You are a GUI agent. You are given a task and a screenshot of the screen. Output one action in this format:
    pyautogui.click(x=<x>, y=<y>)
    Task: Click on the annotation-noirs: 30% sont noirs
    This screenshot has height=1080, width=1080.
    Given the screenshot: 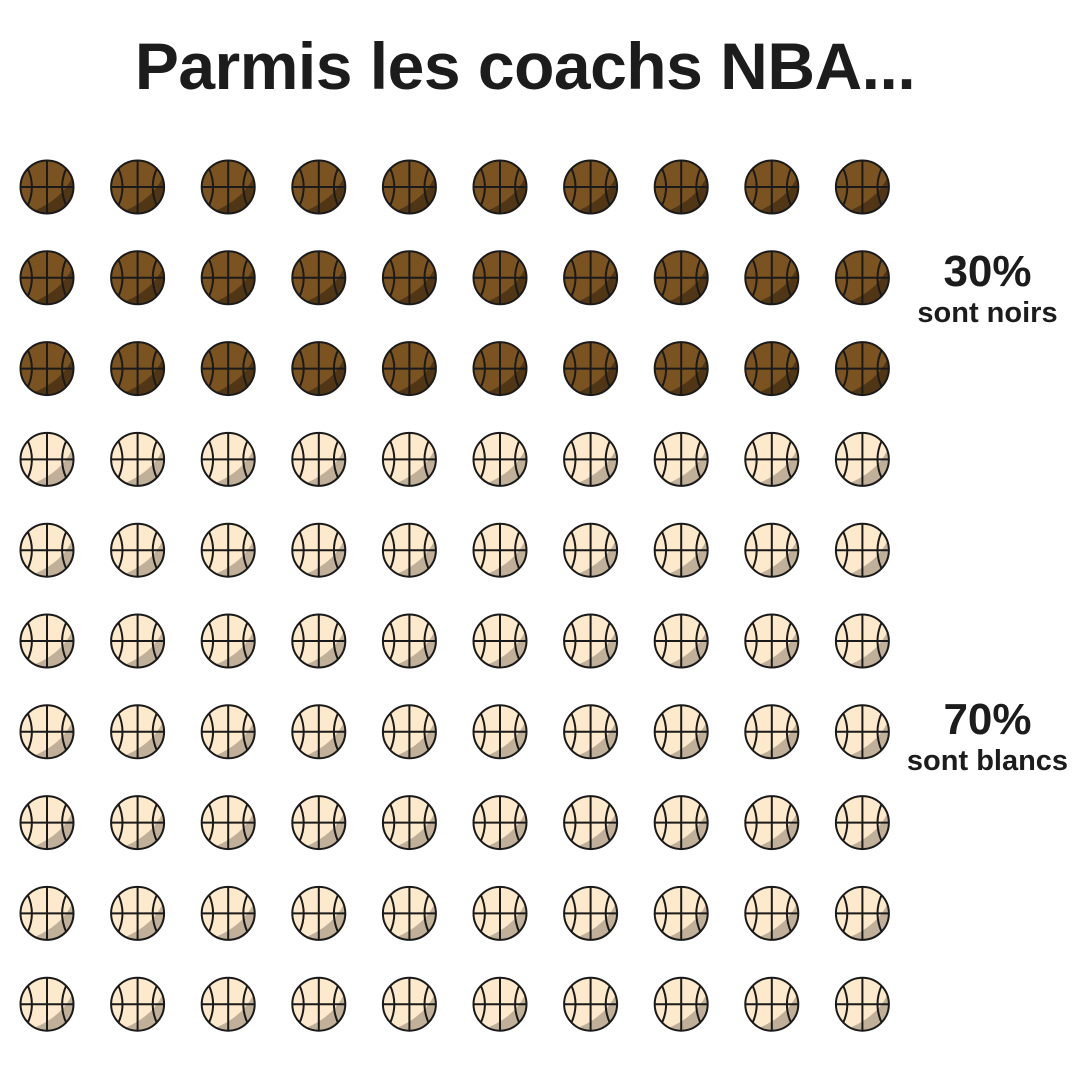 What is the action you would take?
    pyautogui.click(x=987, y=289)
    